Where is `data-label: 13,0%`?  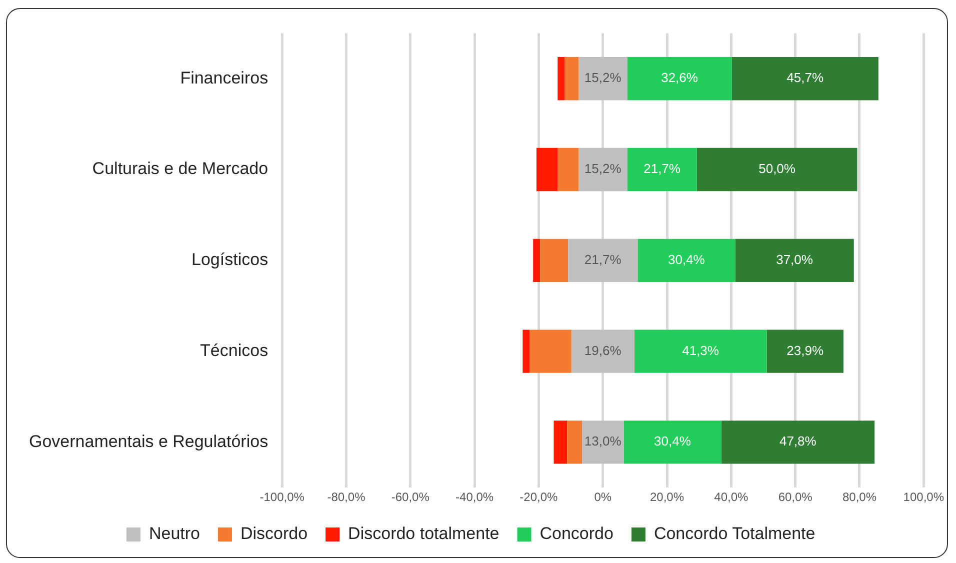 data-label: 13,0% is located at coordinates (603, 441).